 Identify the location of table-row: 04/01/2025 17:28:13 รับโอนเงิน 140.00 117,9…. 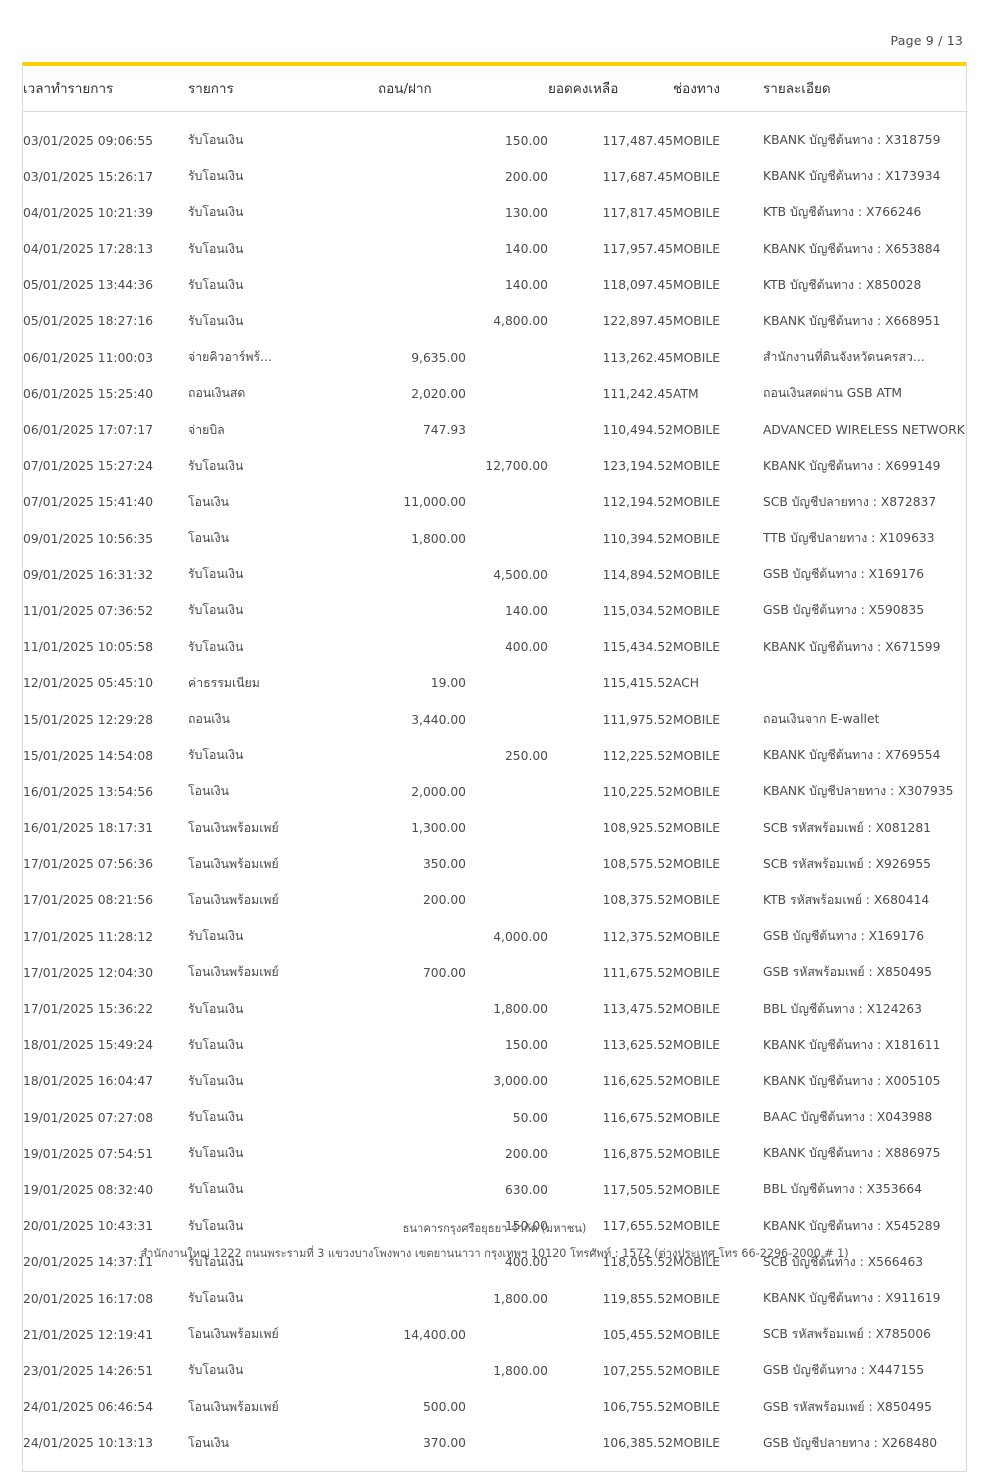
(495, 249).